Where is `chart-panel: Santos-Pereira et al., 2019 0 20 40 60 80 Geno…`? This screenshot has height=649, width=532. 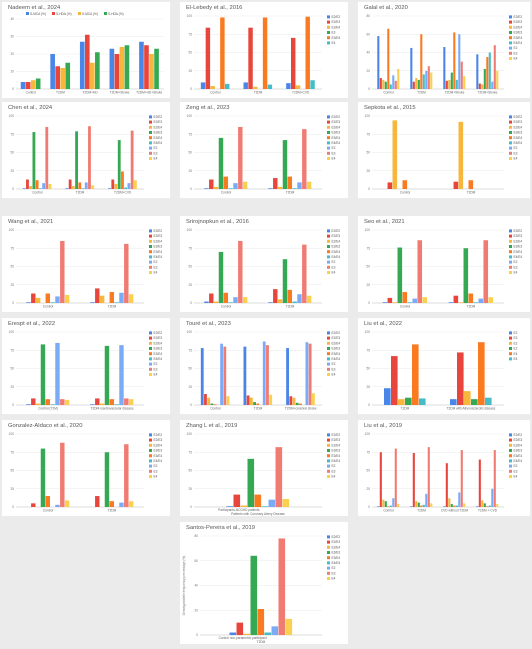
chart-panel: Santos-Pereira et al., 2019 0 20 40 60 80 Geno… is located at coordinates (264, 583).